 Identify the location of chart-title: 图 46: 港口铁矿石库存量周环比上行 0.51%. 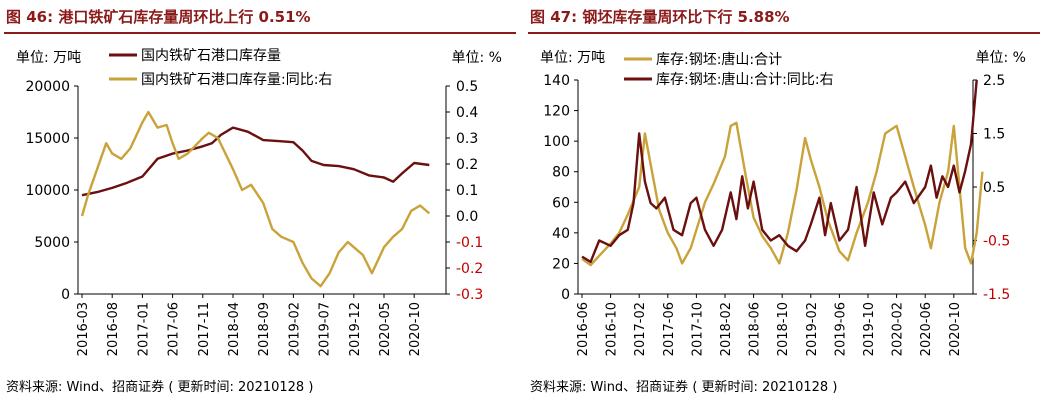
(260, 20).